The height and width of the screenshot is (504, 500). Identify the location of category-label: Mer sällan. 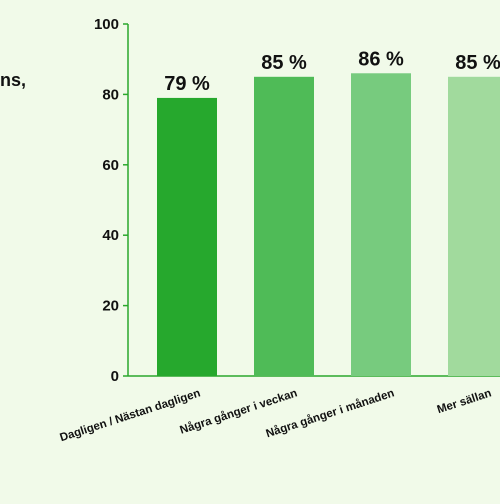
(464, 401).